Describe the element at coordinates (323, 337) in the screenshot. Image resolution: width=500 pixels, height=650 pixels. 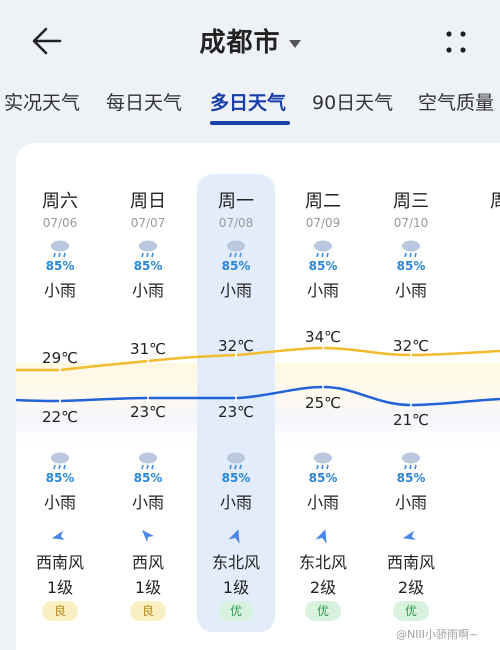
I see `high-temp: 34℃` at that location.